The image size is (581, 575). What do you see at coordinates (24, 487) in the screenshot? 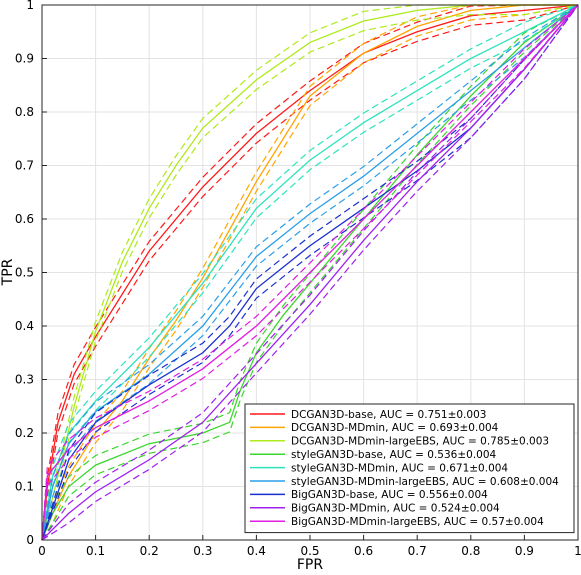
I see `y-tick-label: 0.1` at bounding box center [24, 487].